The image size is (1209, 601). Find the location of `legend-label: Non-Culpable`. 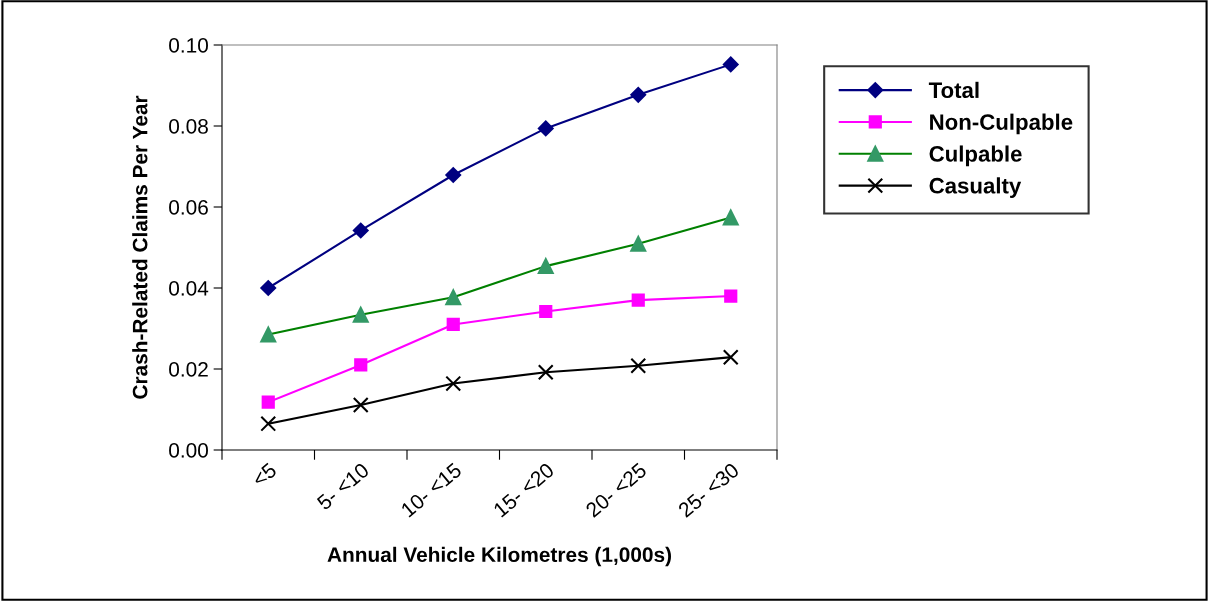

legend-label: Non-Culpable is located at coordinates (1001, 124).